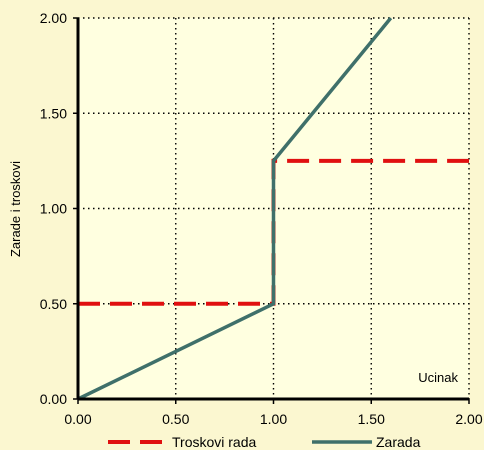 This screenshot has height=450, width=484. I want to click on legend-label: Zarada, so click(398, 442).